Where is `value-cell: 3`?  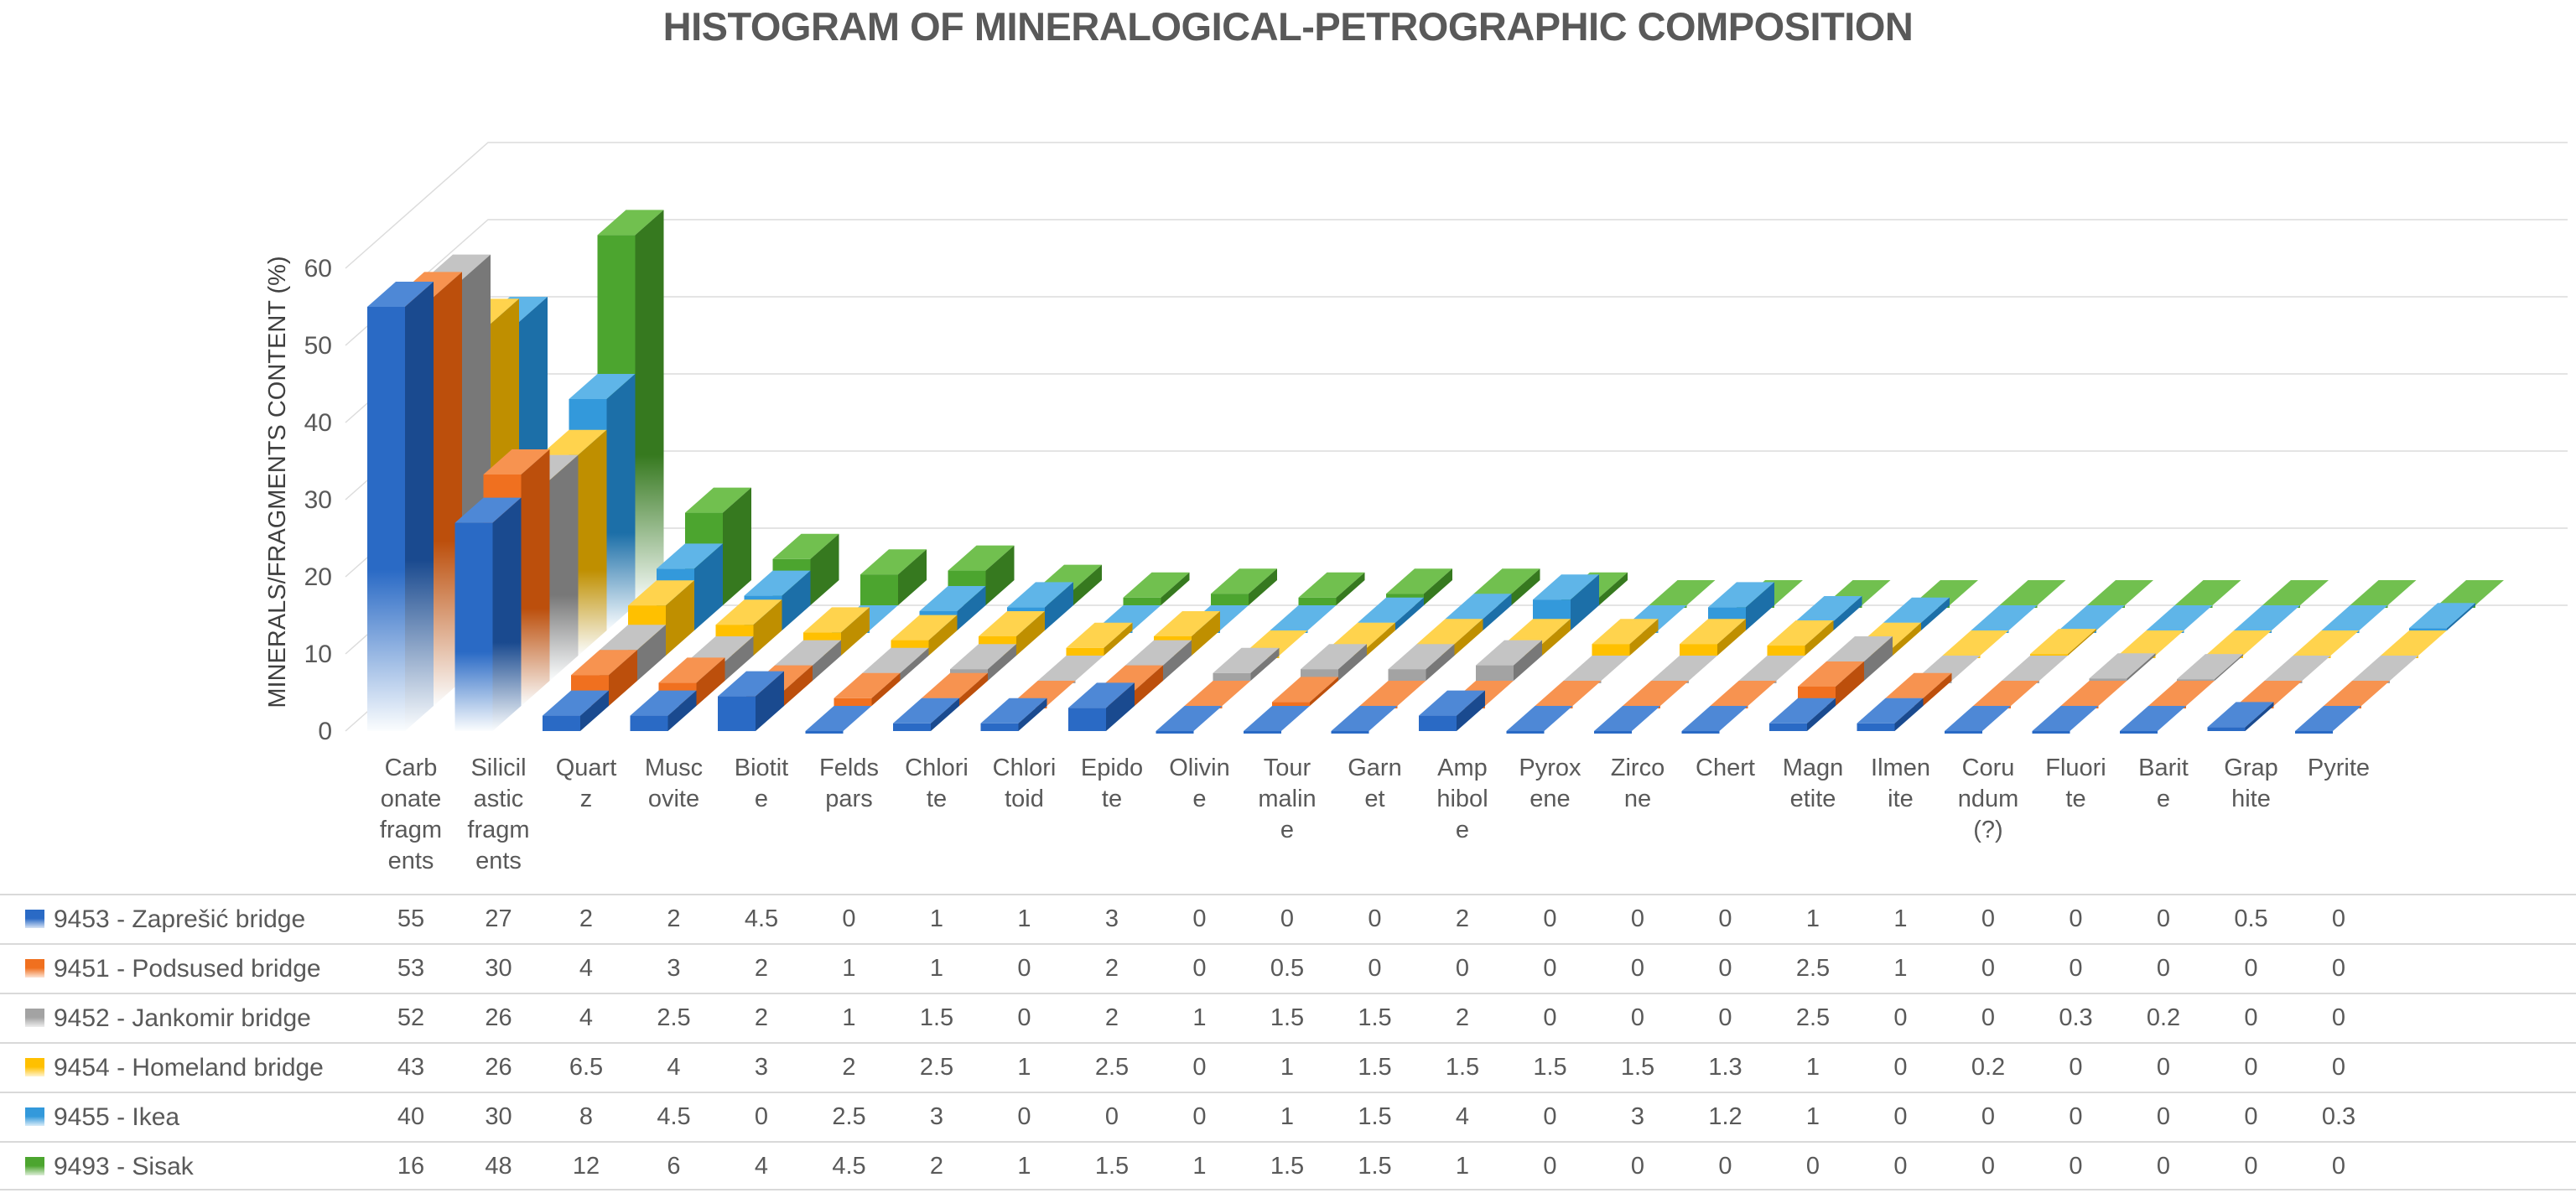
value-cell: 3 is located at coordinates (1637, 1117).